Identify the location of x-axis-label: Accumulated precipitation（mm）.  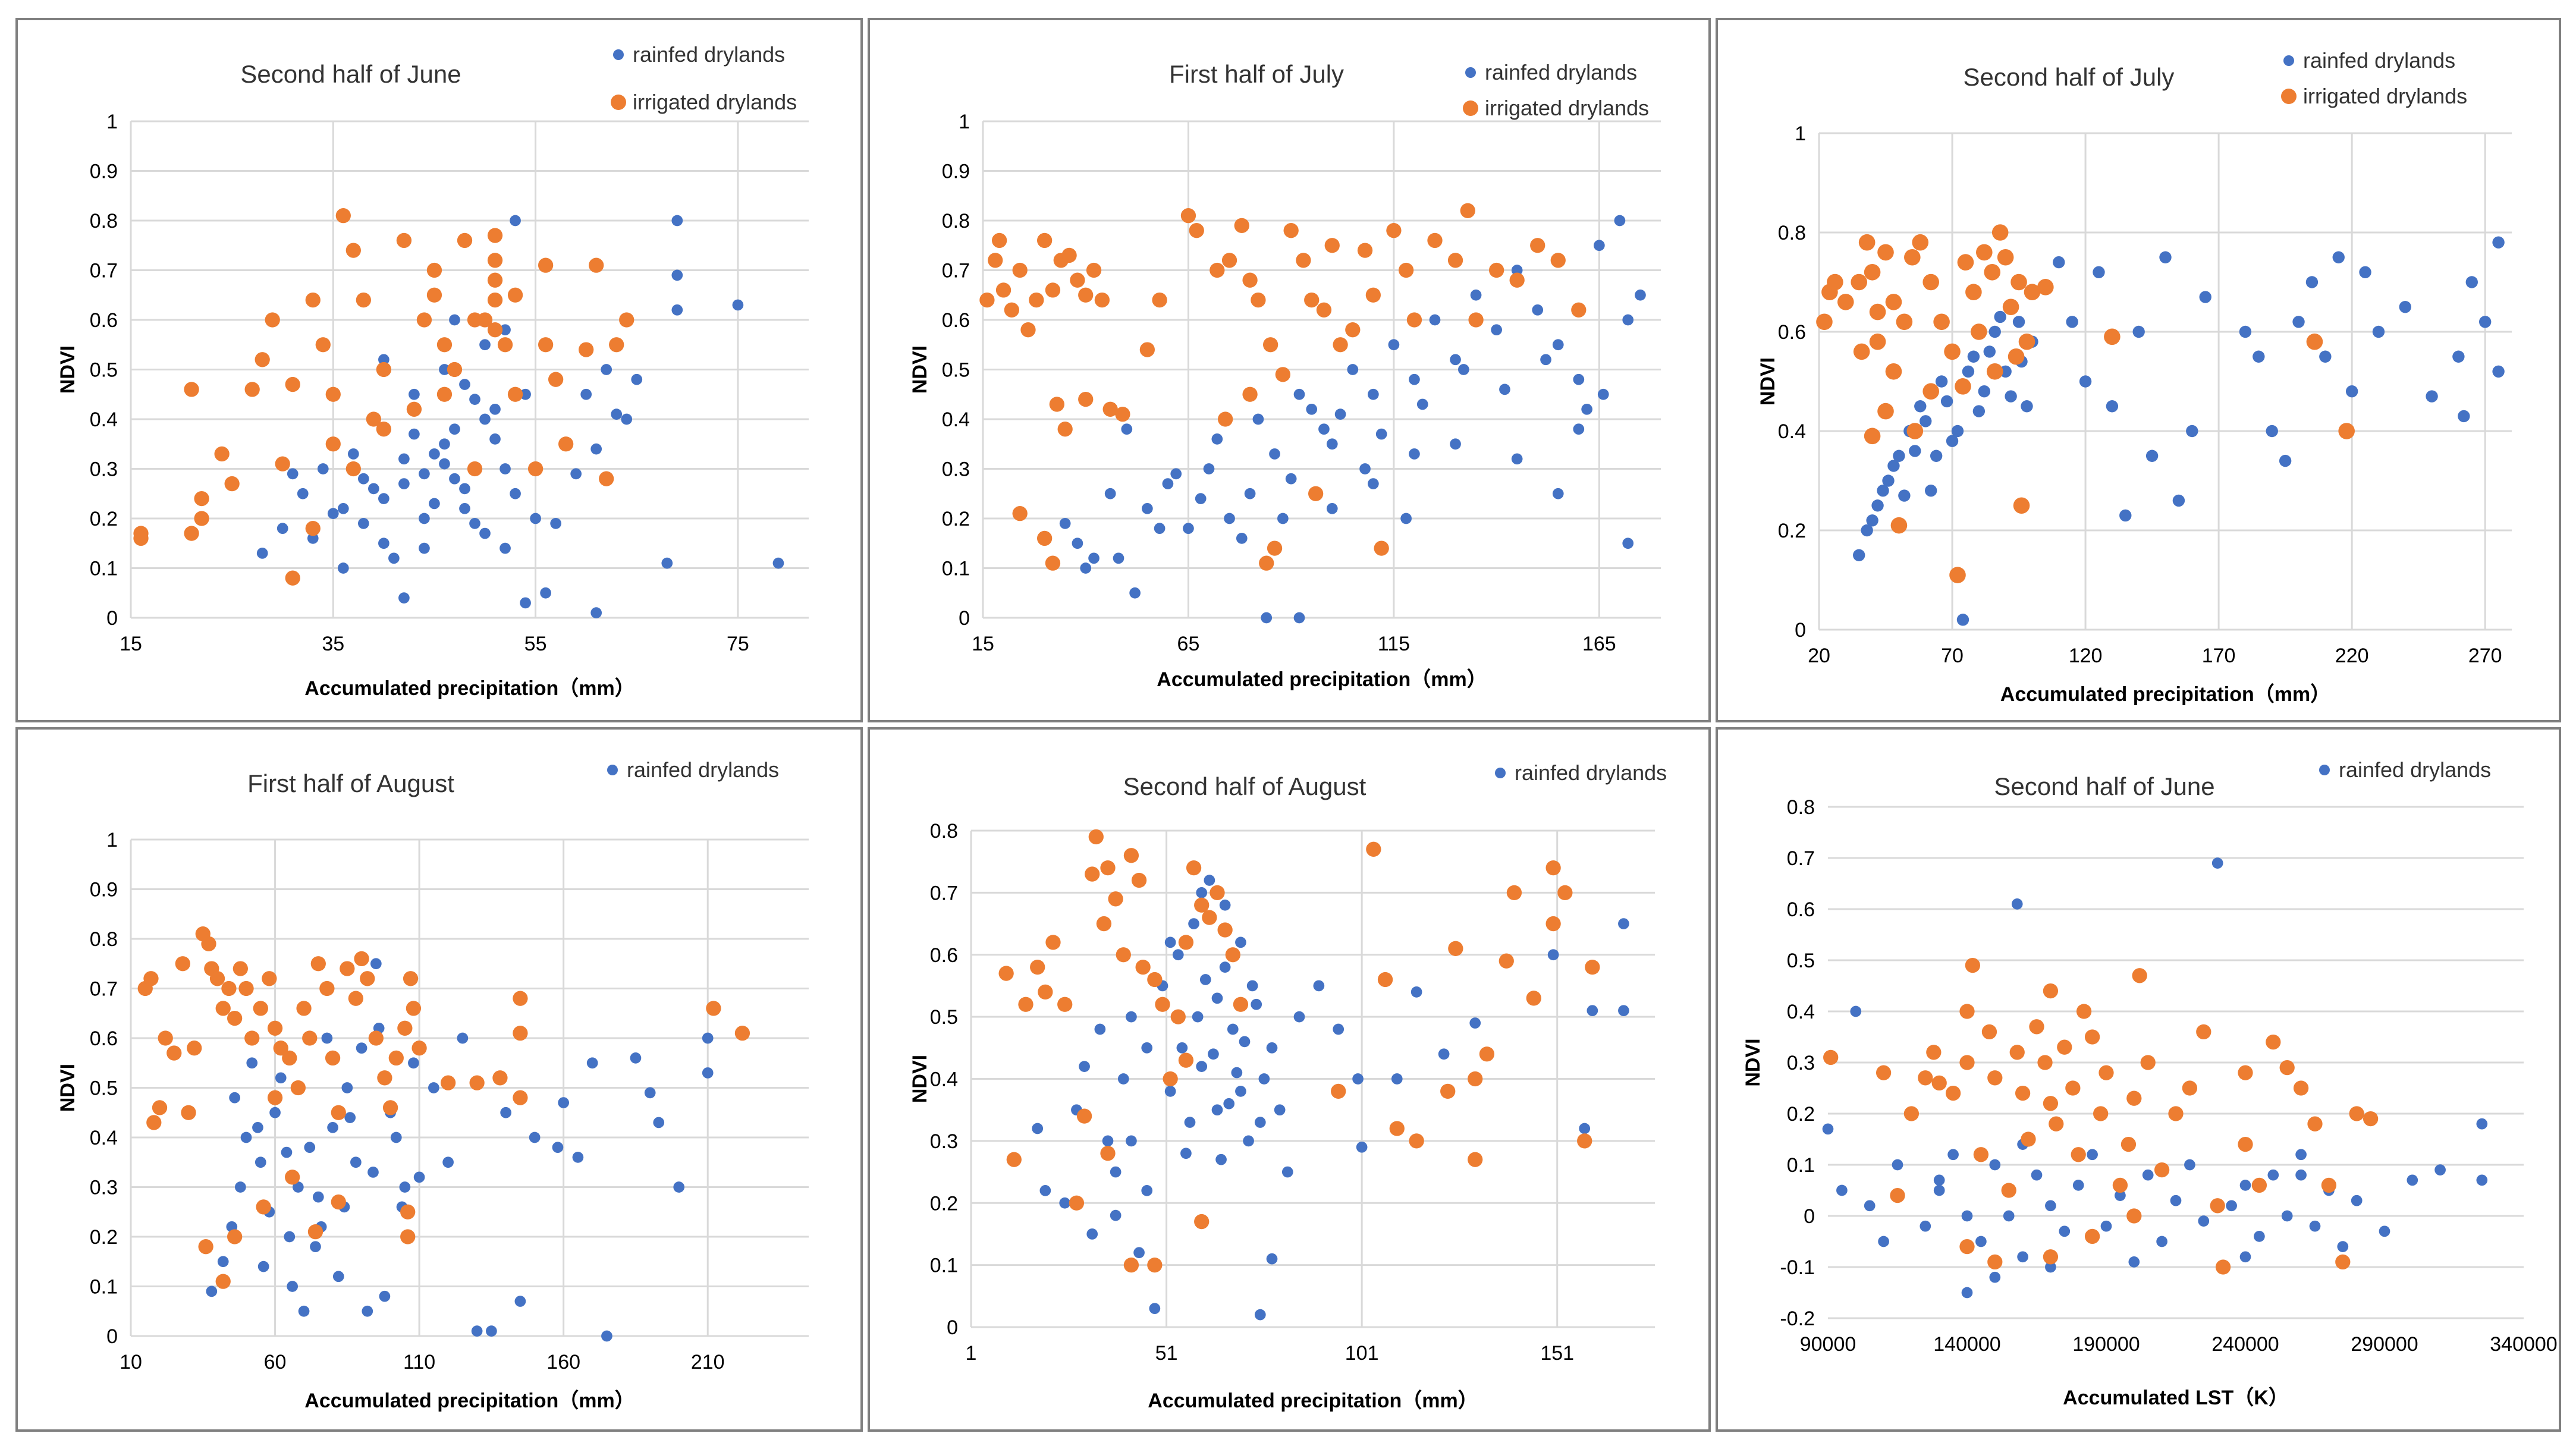
(469, 1400).